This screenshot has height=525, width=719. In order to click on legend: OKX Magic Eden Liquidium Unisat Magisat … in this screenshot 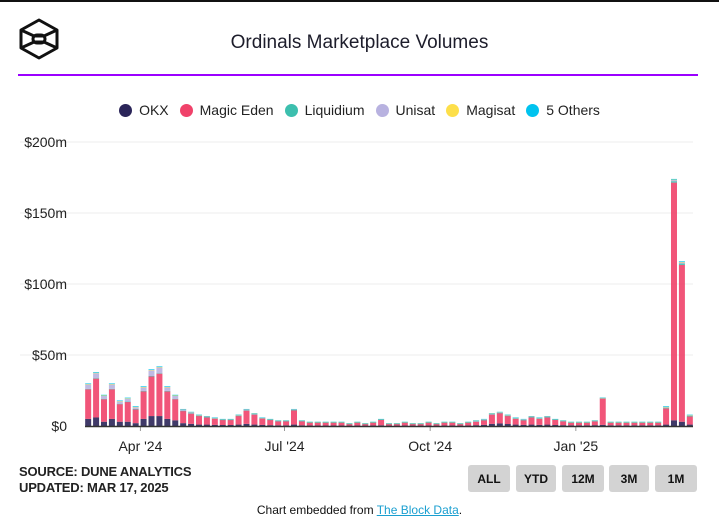, I will do `click(359, 110)`.